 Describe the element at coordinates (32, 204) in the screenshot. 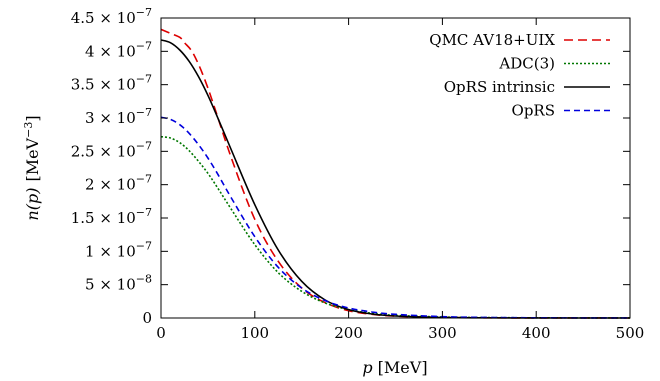

I see `y-axis-variable: n(p)` at that location.